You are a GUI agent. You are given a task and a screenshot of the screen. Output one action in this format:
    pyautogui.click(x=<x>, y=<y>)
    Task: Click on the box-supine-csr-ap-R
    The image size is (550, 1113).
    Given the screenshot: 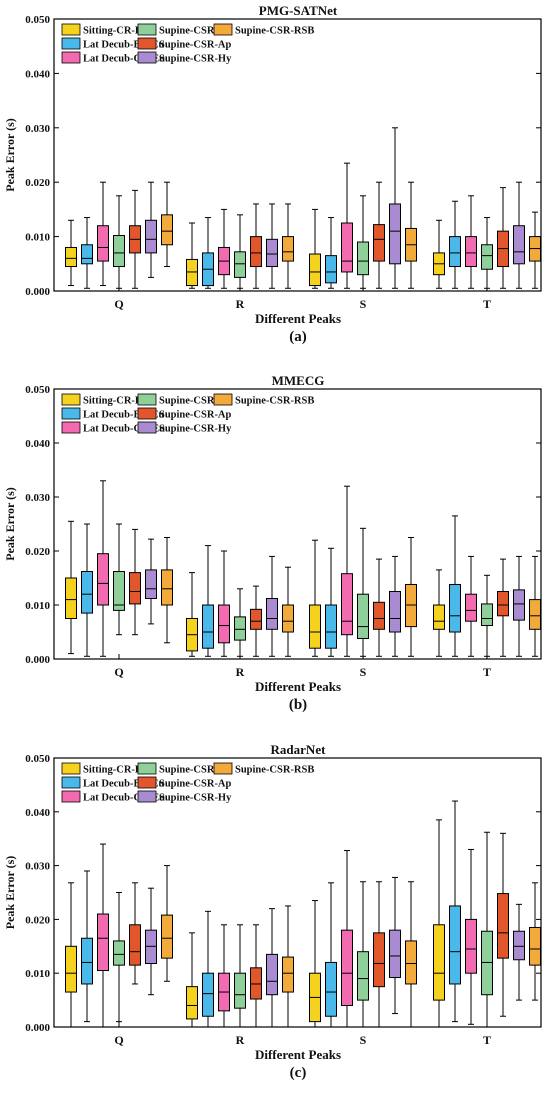 What is the action you would take?
    pyautogui.click(x=256, y=246)
    